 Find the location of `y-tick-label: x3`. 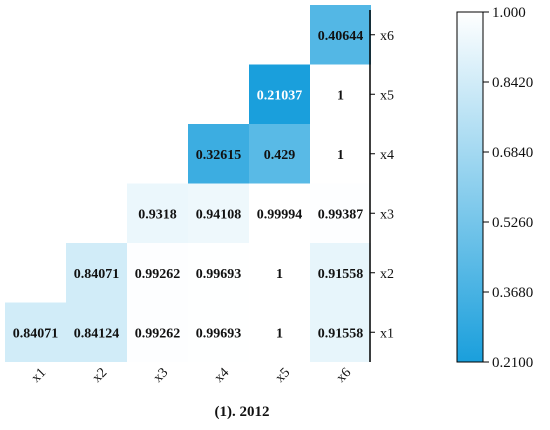

y-tick-label: x3 is located at coordinates (387, 214).